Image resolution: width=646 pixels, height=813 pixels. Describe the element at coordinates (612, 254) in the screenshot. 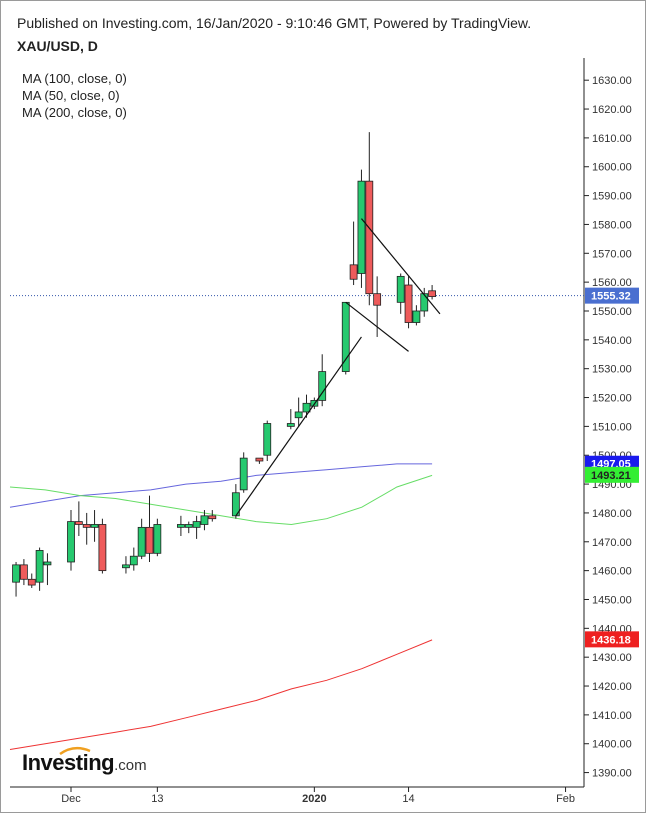

I see `y-tick-label: 1570.00` at that location.